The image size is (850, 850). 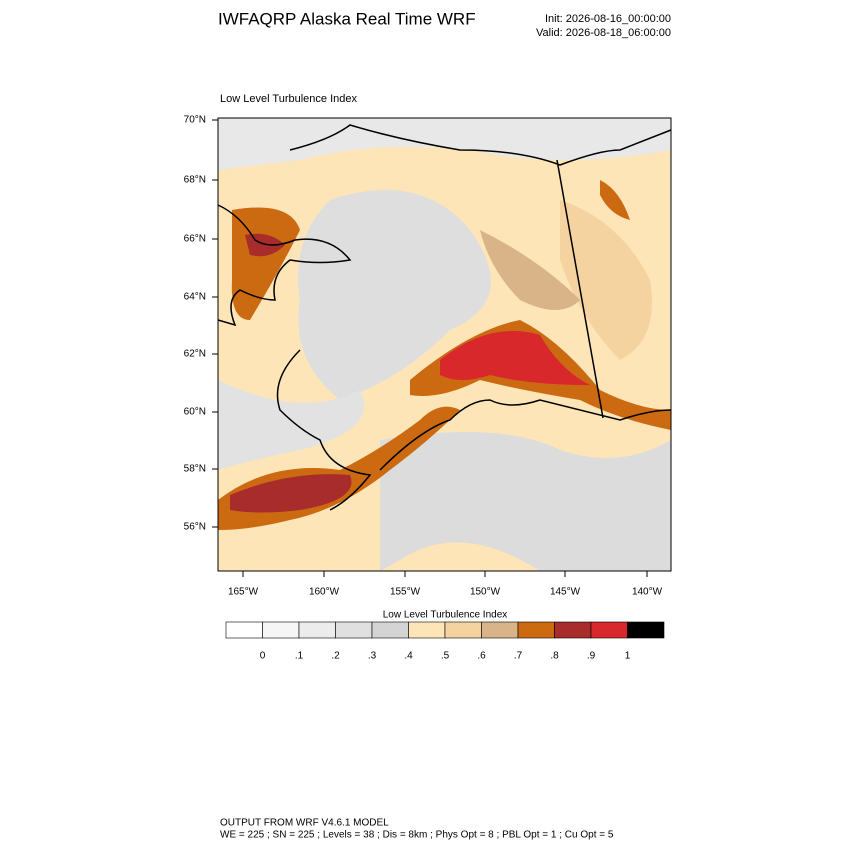 I want to click on lon-label: 165°W, so click(x=243, y=592).